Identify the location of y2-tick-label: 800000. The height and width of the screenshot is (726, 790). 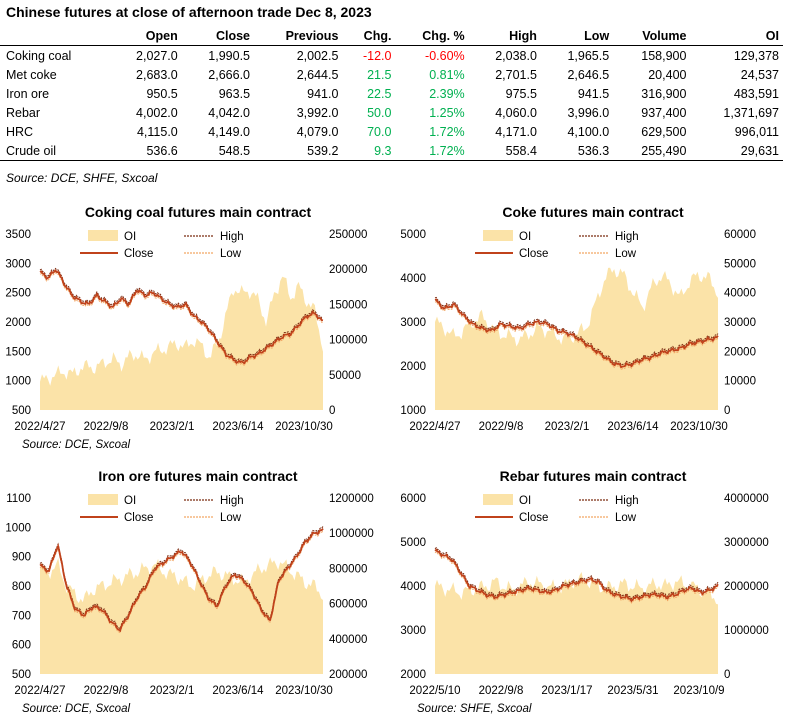
(348, 569).